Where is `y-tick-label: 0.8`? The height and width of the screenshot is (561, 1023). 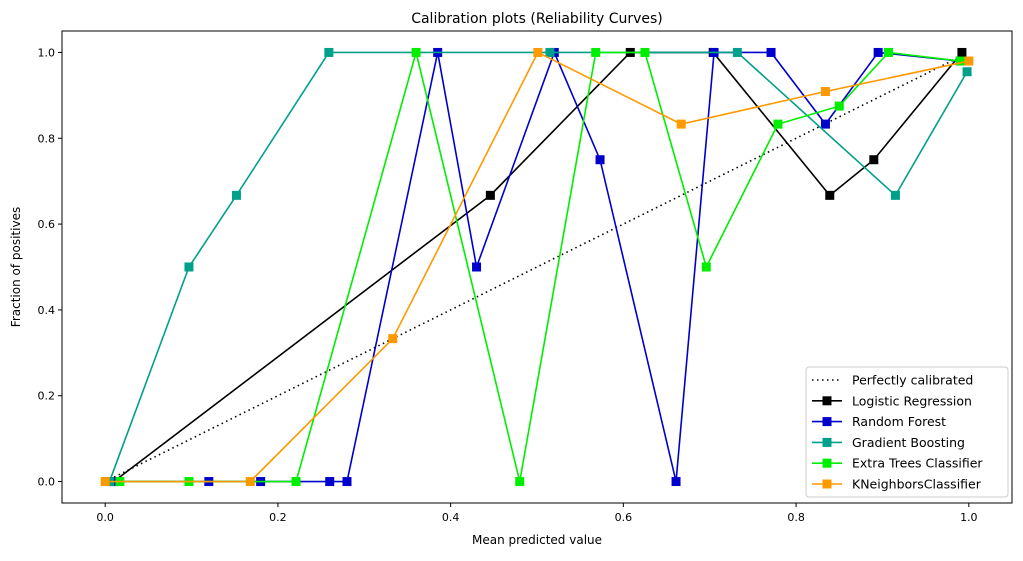
y-tick-label: 0.8 is located at coordinates (47, 138).